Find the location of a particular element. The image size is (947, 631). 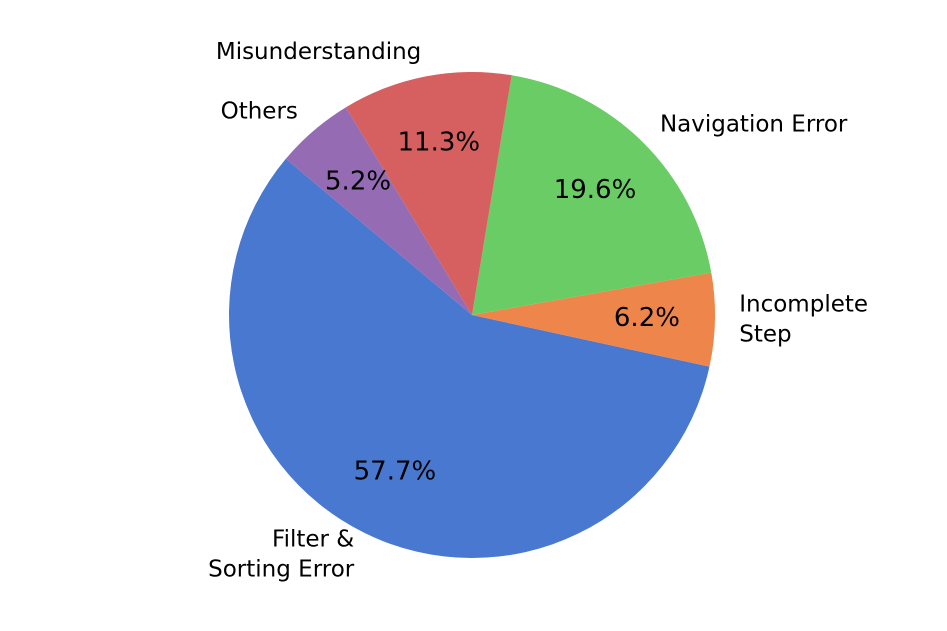

value-label: 11.3% is located at coordinates (438, 143).